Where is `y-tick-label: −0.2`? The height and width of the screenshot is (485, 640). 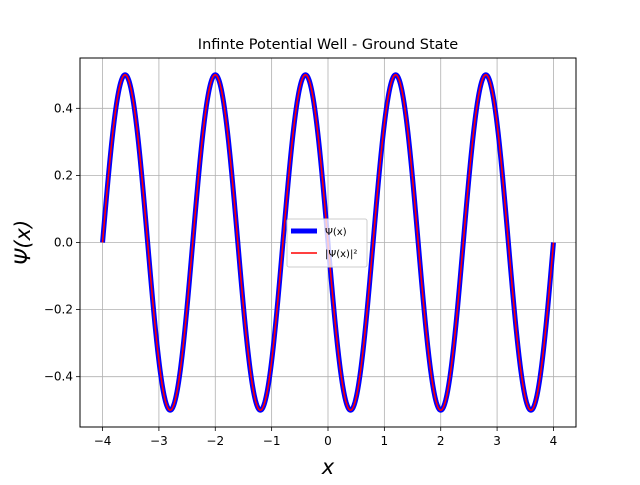
y-tick-label: −0.2 is located at coordinates (58, 310).